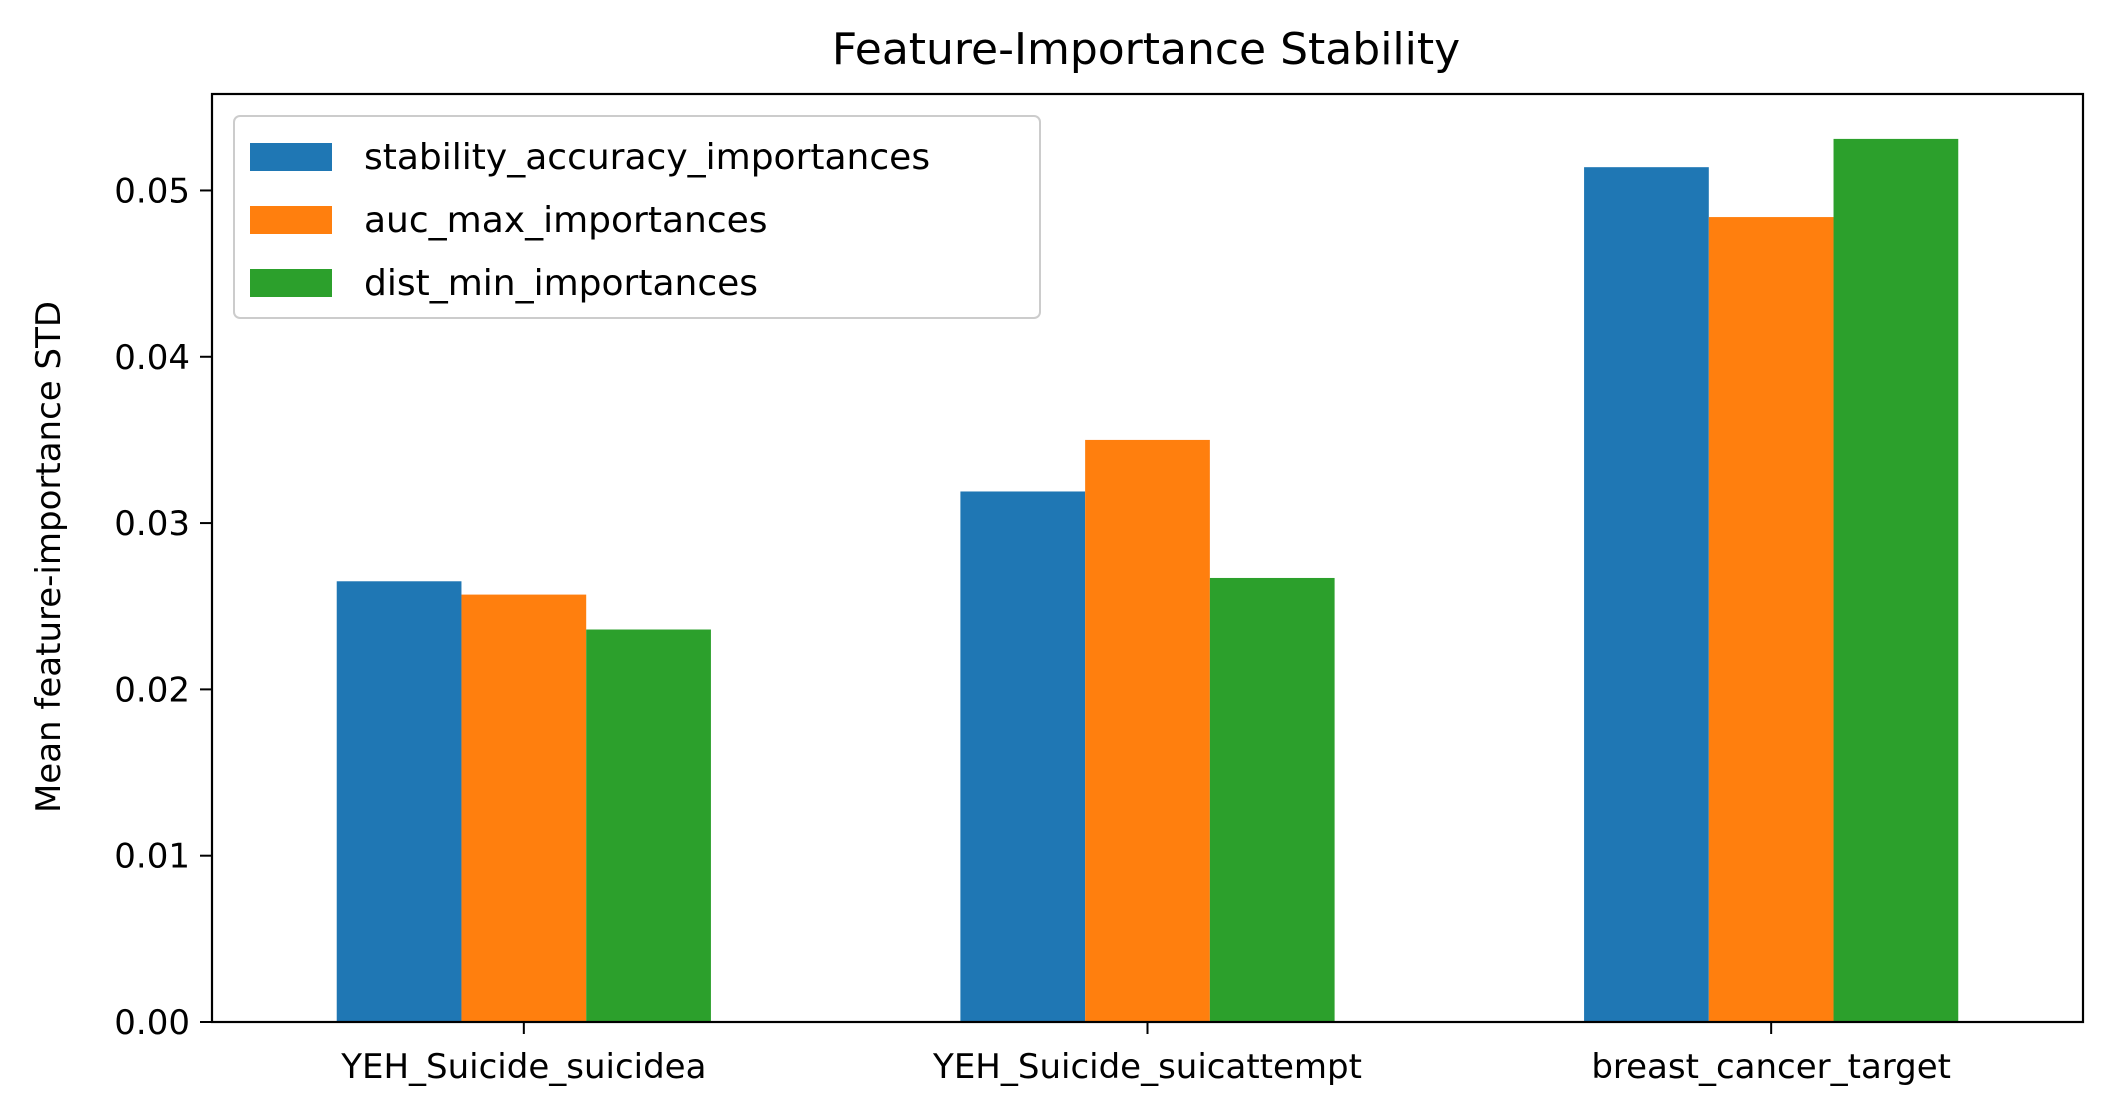 The image size is (2126, 1119). What do you see at coordinates (1771, 619) in the screenshot?
I see `bar-auc_max_importances-breast_cancer_target` at bounding box center [1771, 619].